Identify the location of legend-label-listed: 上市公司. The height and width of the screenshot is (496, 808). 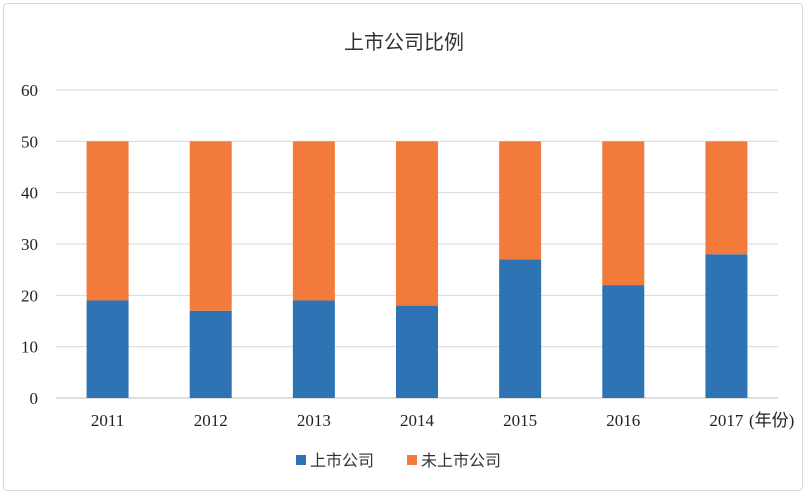
(342, 460).